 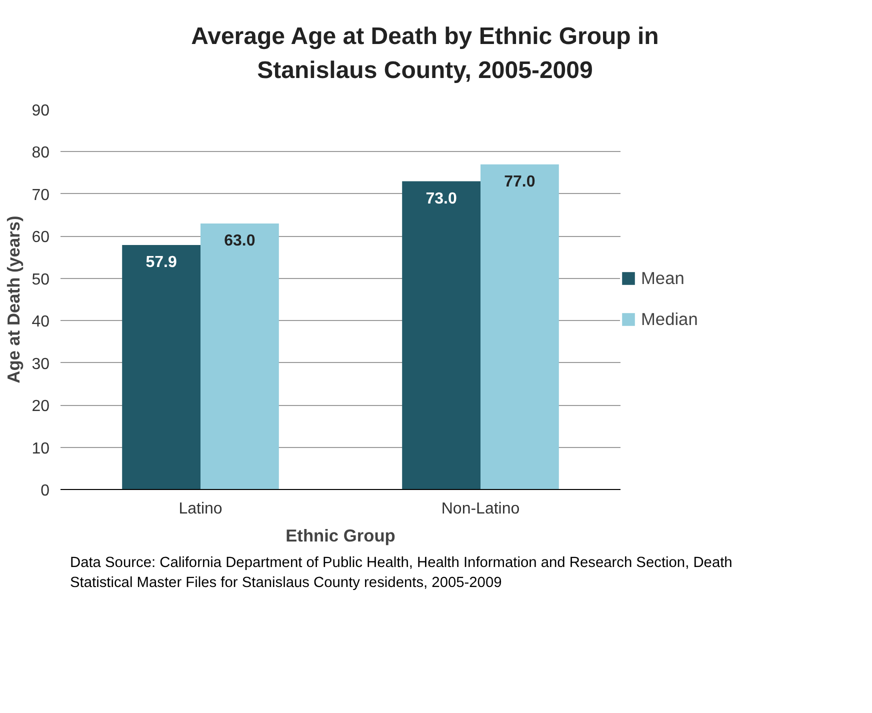 What do you see at coordinates (240, 241) in the screenshot?
I see `data-label: 63.0` at bounding box center [240, 241].